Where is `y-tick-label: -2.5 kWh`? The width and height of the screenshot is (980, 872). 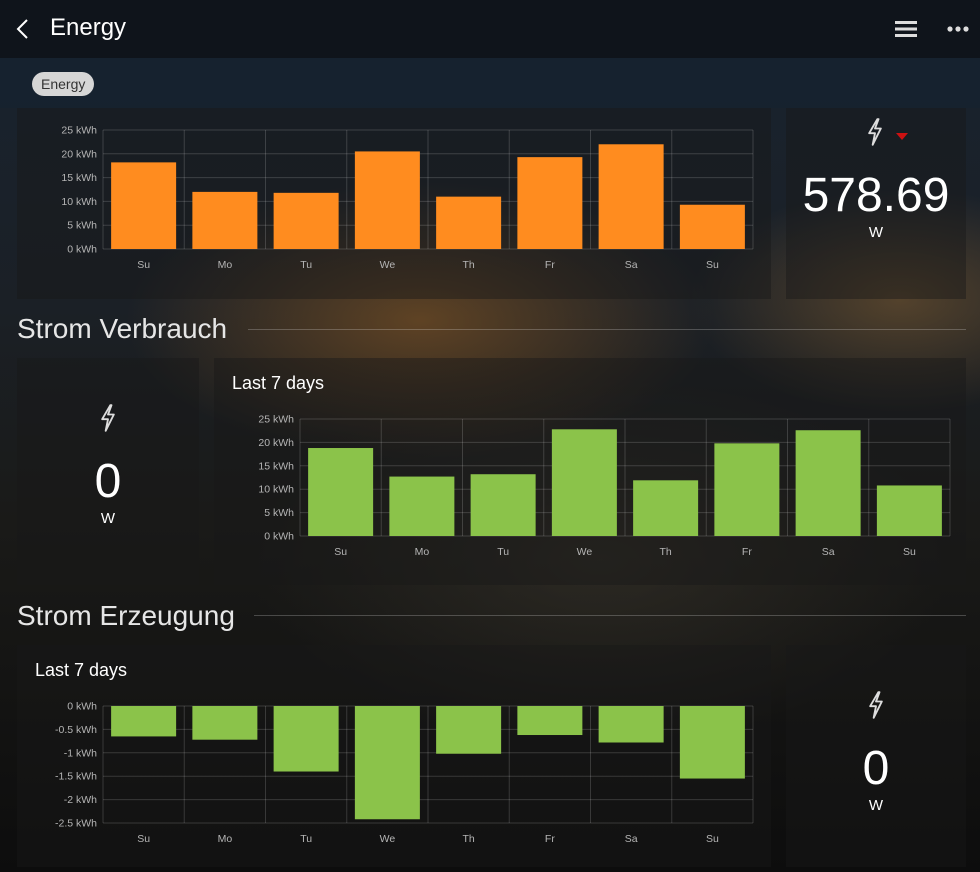 y-tick-label: -2.5 kWh is located at coordinates (76, 824).